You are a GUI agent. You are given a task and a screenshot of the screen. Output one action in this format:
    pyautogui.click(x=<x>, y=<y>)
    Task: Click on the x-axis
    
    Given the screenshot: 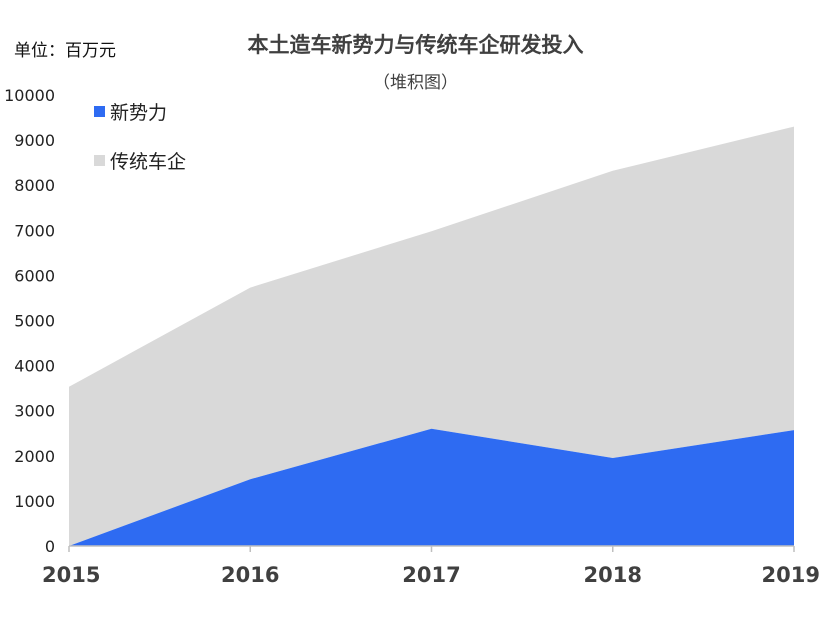 What is the action you would take?
    pyautogui.click(x=431, y=548)
    